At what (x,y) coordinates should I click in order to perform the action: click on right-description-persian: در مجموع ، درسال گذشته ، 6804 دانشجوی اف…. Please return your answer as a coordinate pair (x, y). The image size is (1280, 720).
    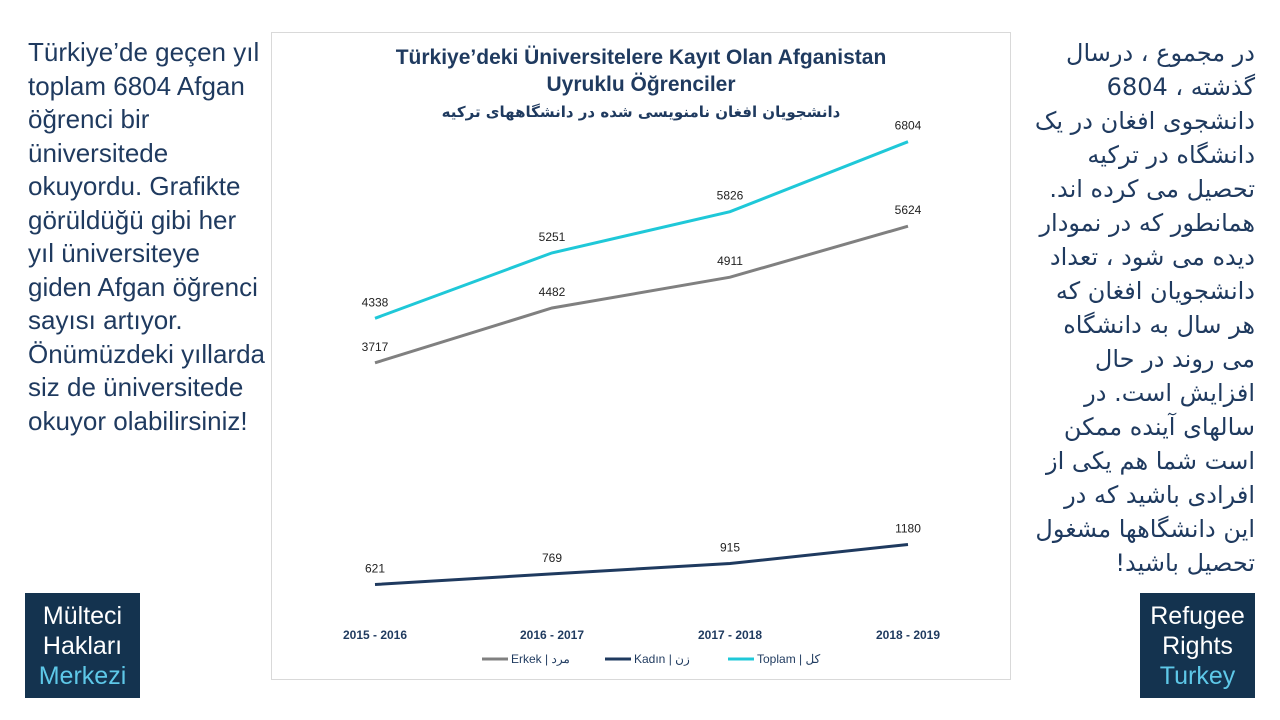
    Looking at the image, I should click on (1144, 308).